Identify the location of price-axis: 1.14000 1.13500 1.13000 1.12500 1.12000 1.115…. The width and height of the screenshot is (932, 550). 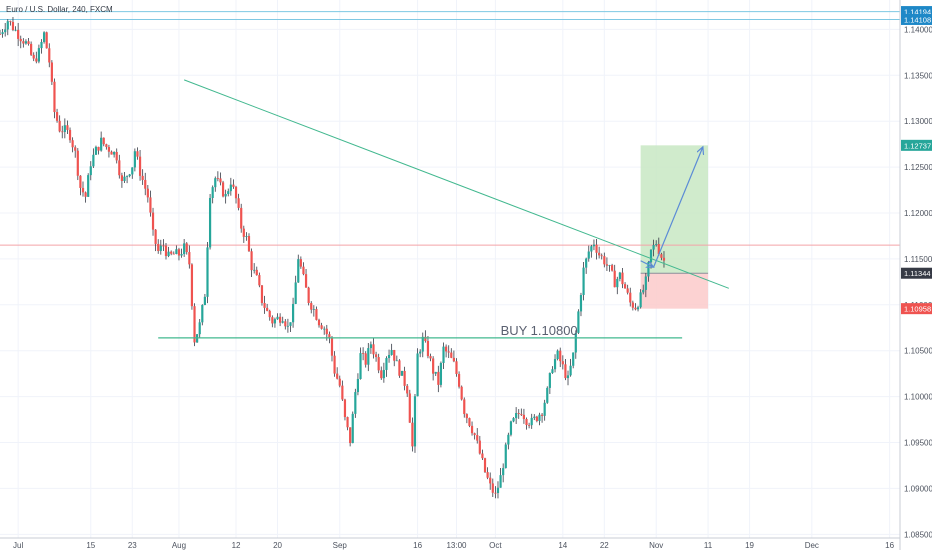
(915, 275).